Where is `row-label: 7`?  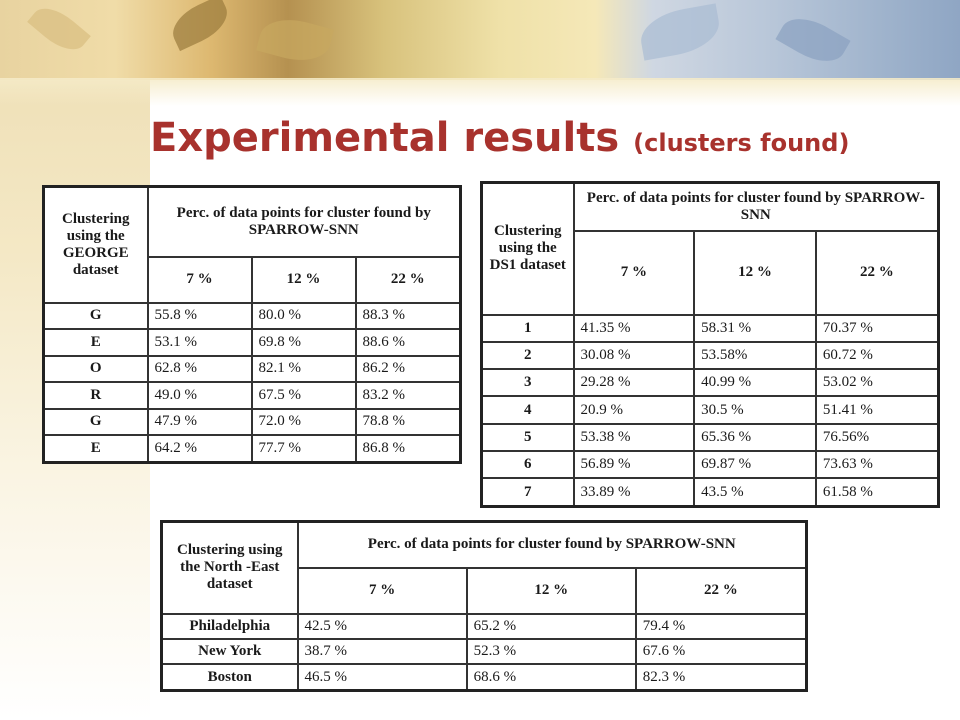 row-label: 7 is located at coordinates (527, 492).